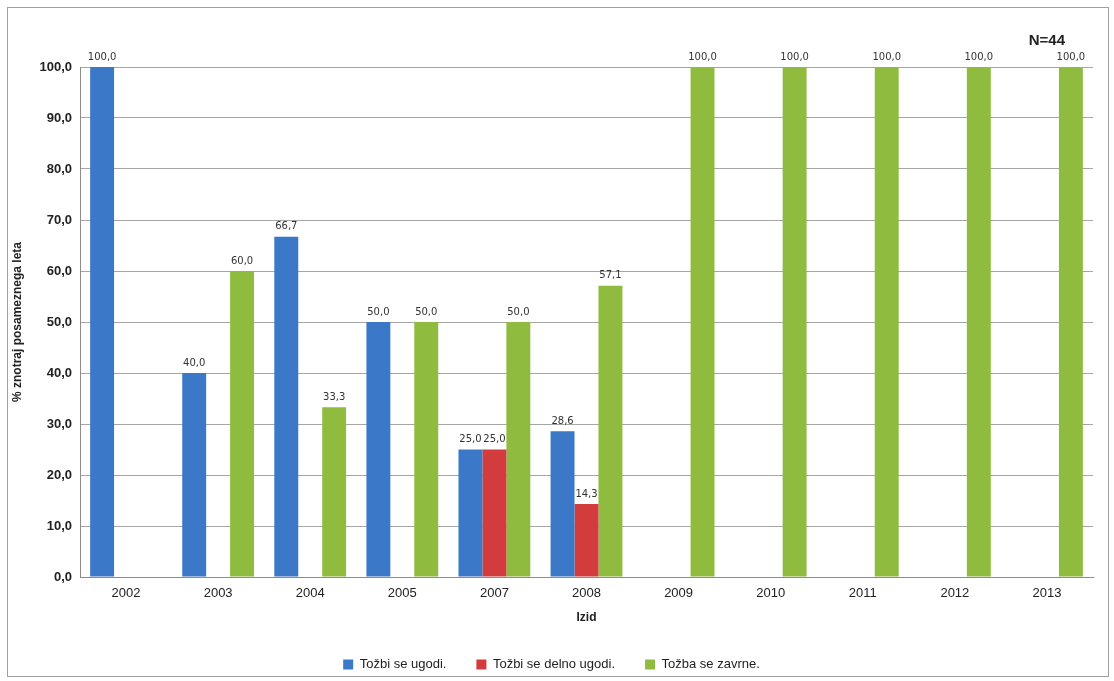  What do you see at coordinates (59, 474) in the screenshot?
I see `y-tick-label: 20,0` at bounding box center [59, 474].